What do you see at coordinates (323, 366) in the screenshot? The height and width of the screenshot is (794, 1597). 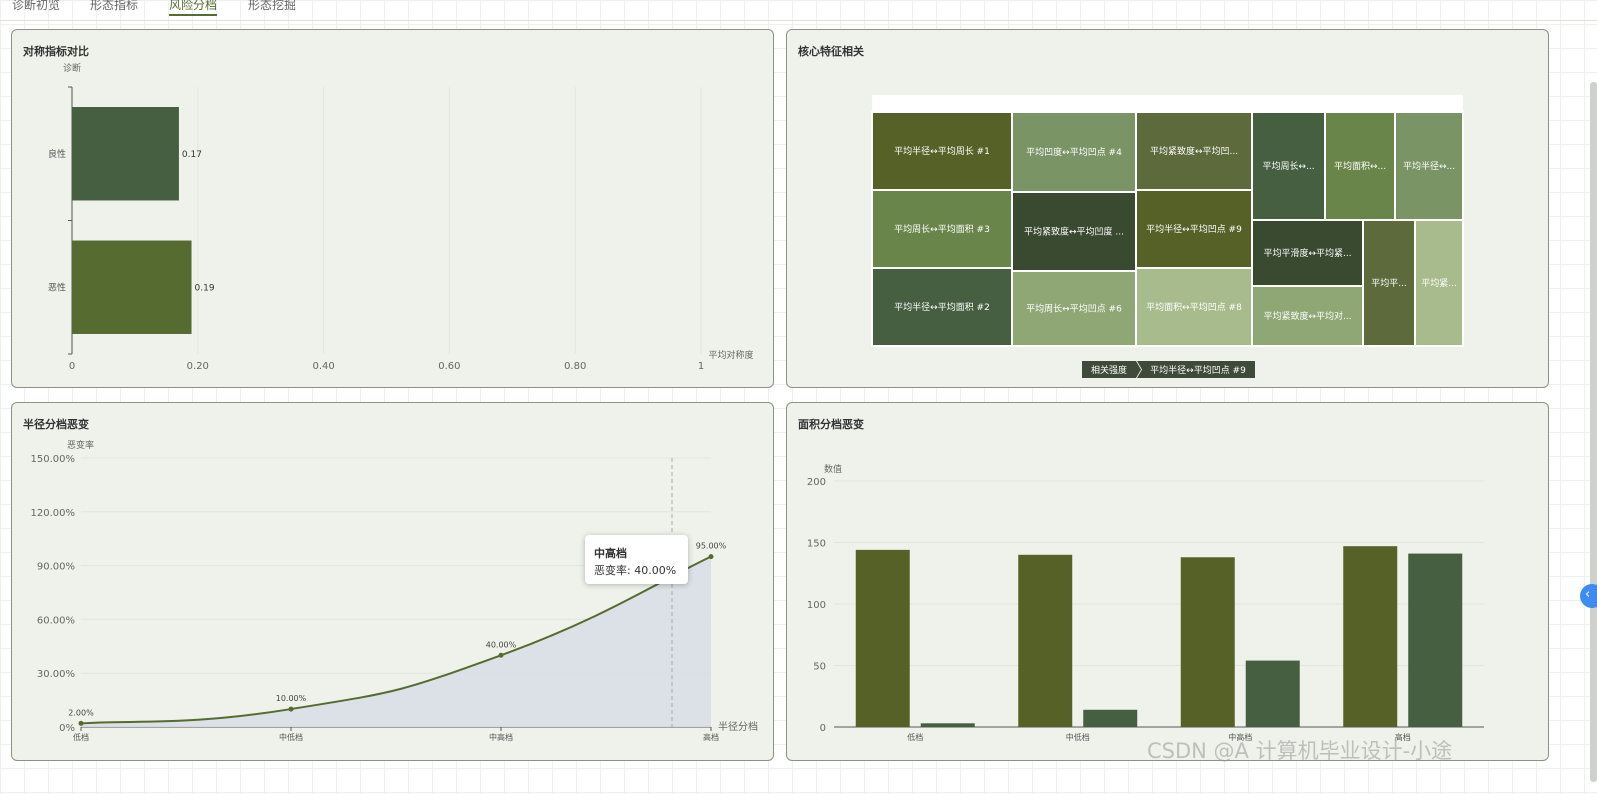 I see `x-tick-label: 0.40` at bounding box center [323, 366].